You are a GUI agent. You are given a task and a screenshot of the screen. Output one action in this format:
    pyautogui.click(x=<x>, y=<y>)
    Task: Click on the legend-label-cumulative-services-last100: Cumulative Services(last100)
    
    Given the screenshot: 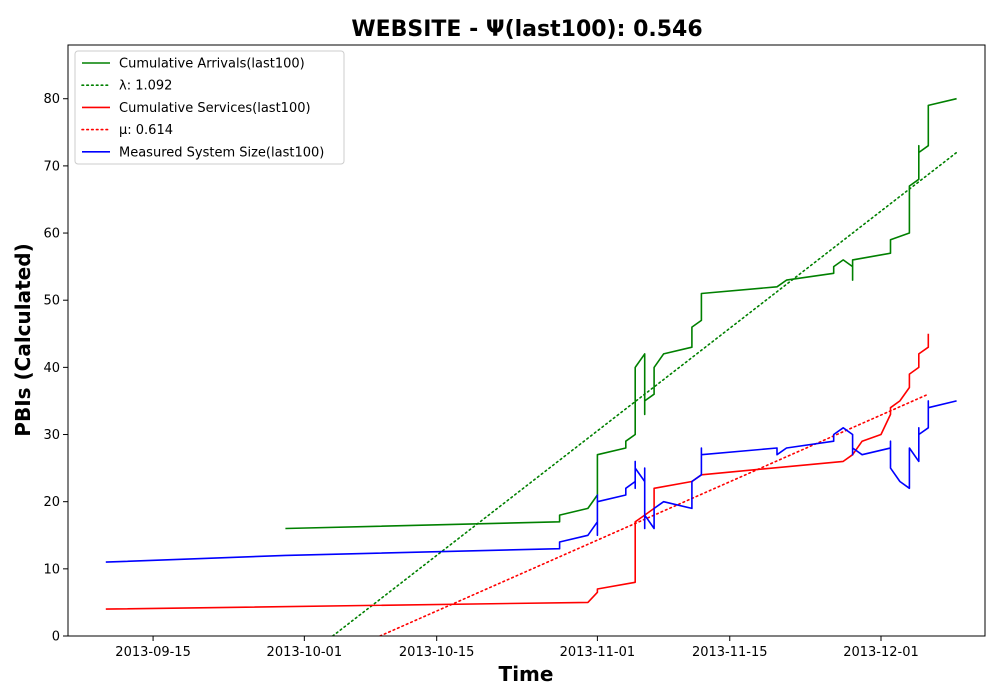 What is the action you would take?
    pyautogui.click(x=215, y=108)
    